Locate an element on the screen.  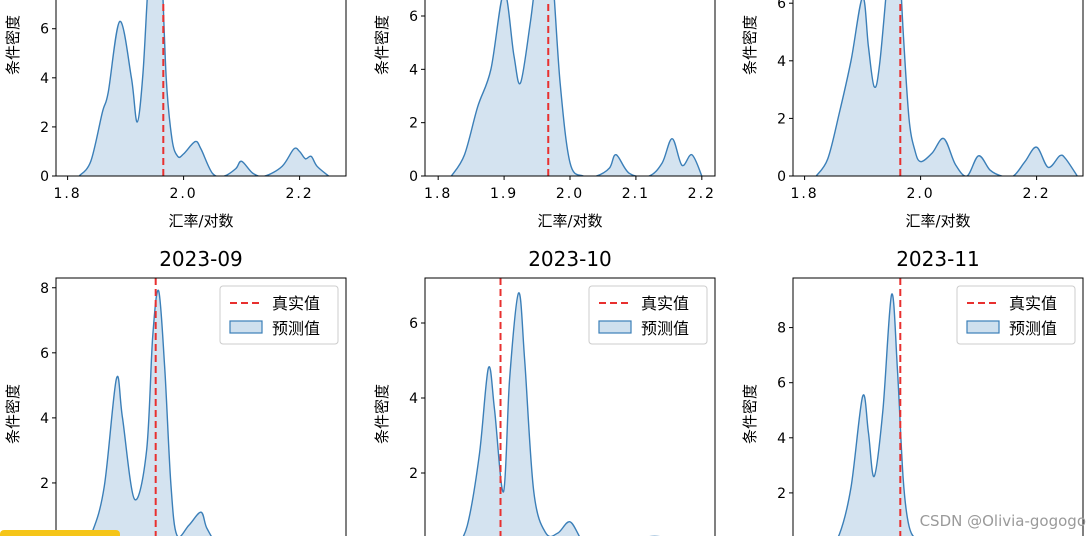
subplot-title: 2023-11 is located at coordinates (938, 259).